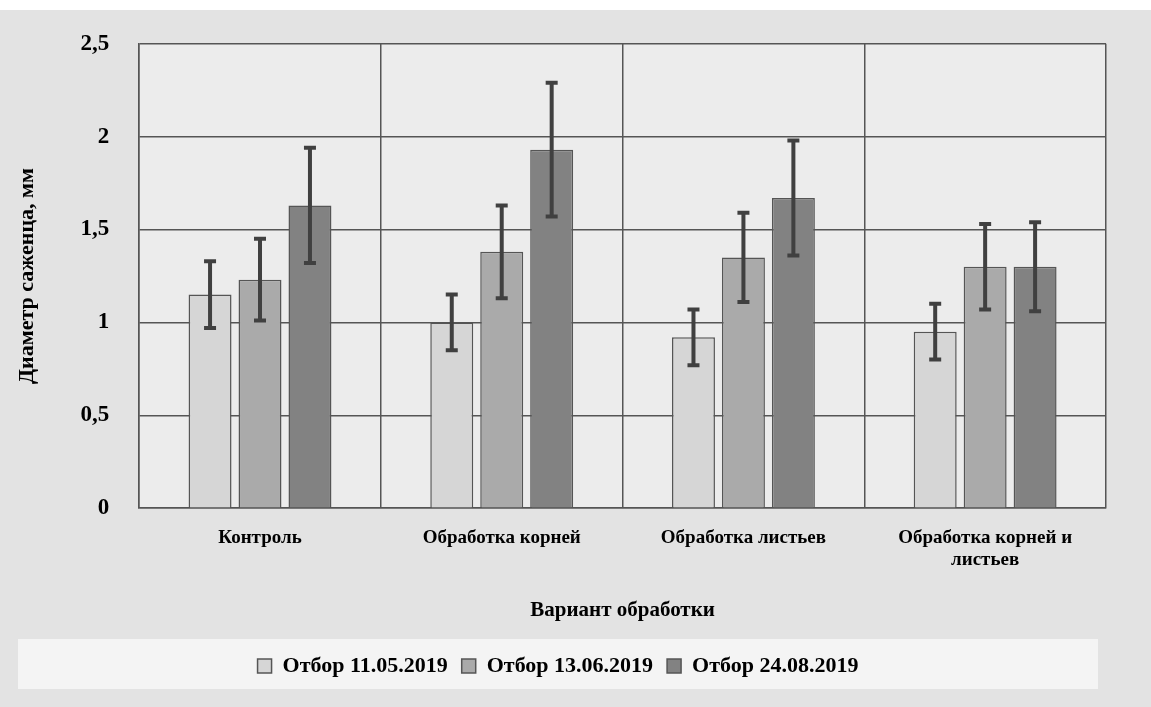 This screenshot has height=707, width=1151. Describe the element at coordinates (25, 276) in the screenshot. I see `y-axis-title: Диаметр саженца, мм` at that location.